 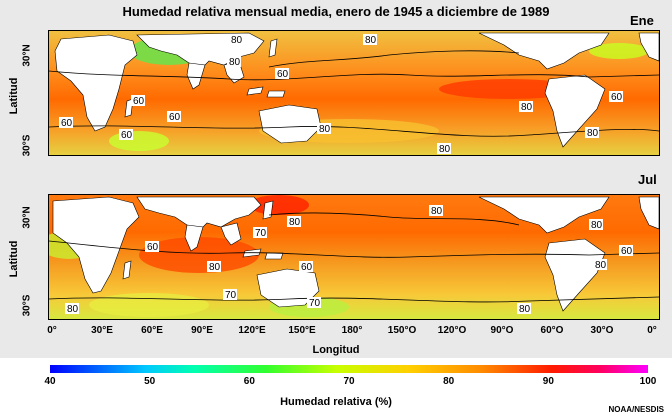 What do you see at coordinates (150, 381) in the screenshot?
I see `colorbar-tick-label: 50` at bounding box center [150, 381].